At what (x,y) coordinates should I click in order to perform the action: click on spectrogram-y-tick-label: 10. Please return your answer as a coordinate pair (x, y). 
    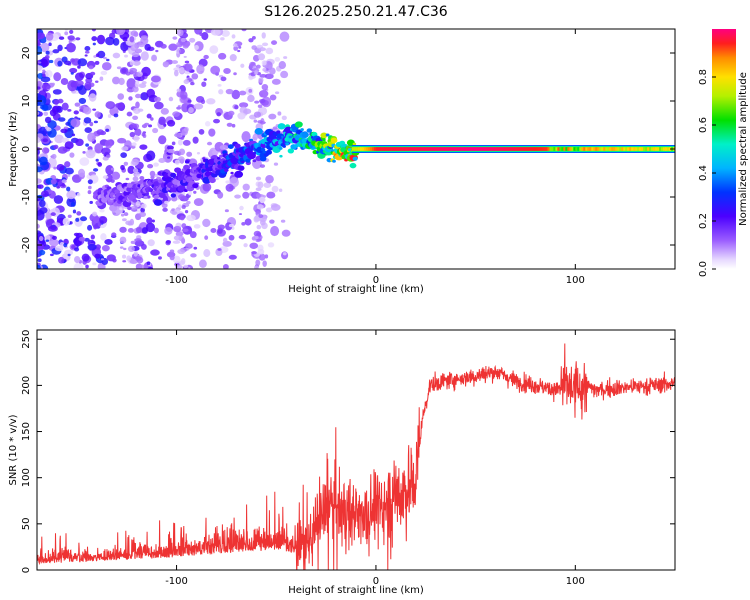
    Looking at the image, I should click on (26, 101).